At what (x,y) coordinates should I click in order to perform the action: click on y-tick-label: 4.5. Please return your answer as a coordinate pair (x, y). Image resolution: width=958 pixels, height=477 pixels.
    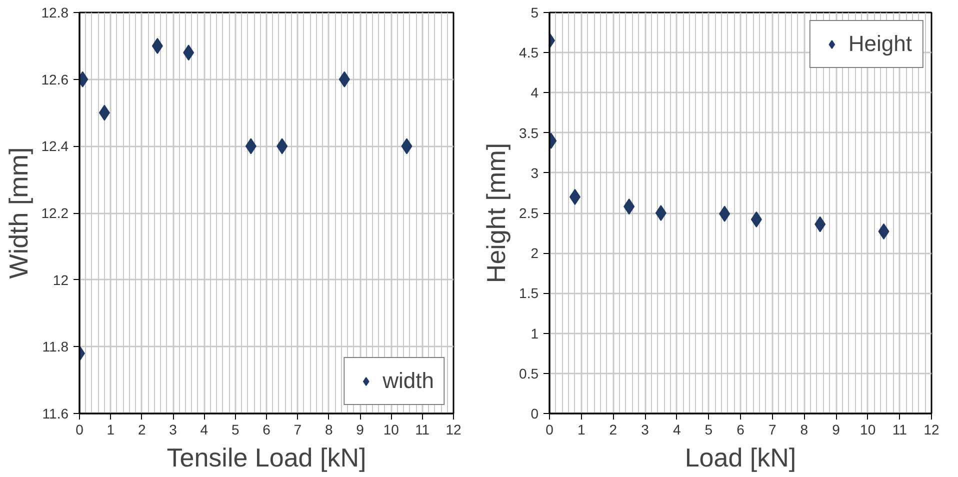
    Looking at the image, I should click on (529, 52).